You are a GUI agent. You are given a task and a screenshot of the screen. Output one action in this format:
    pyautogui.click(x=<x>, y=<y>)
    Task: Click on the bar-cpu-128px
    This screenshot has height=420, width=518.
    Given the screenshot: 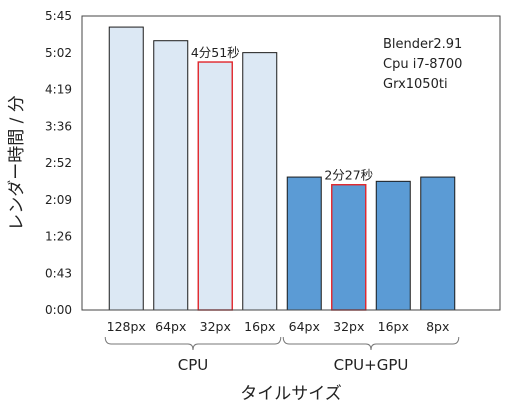 What is the action you would take?
    pyautogui.click(x=126, y=168)
    